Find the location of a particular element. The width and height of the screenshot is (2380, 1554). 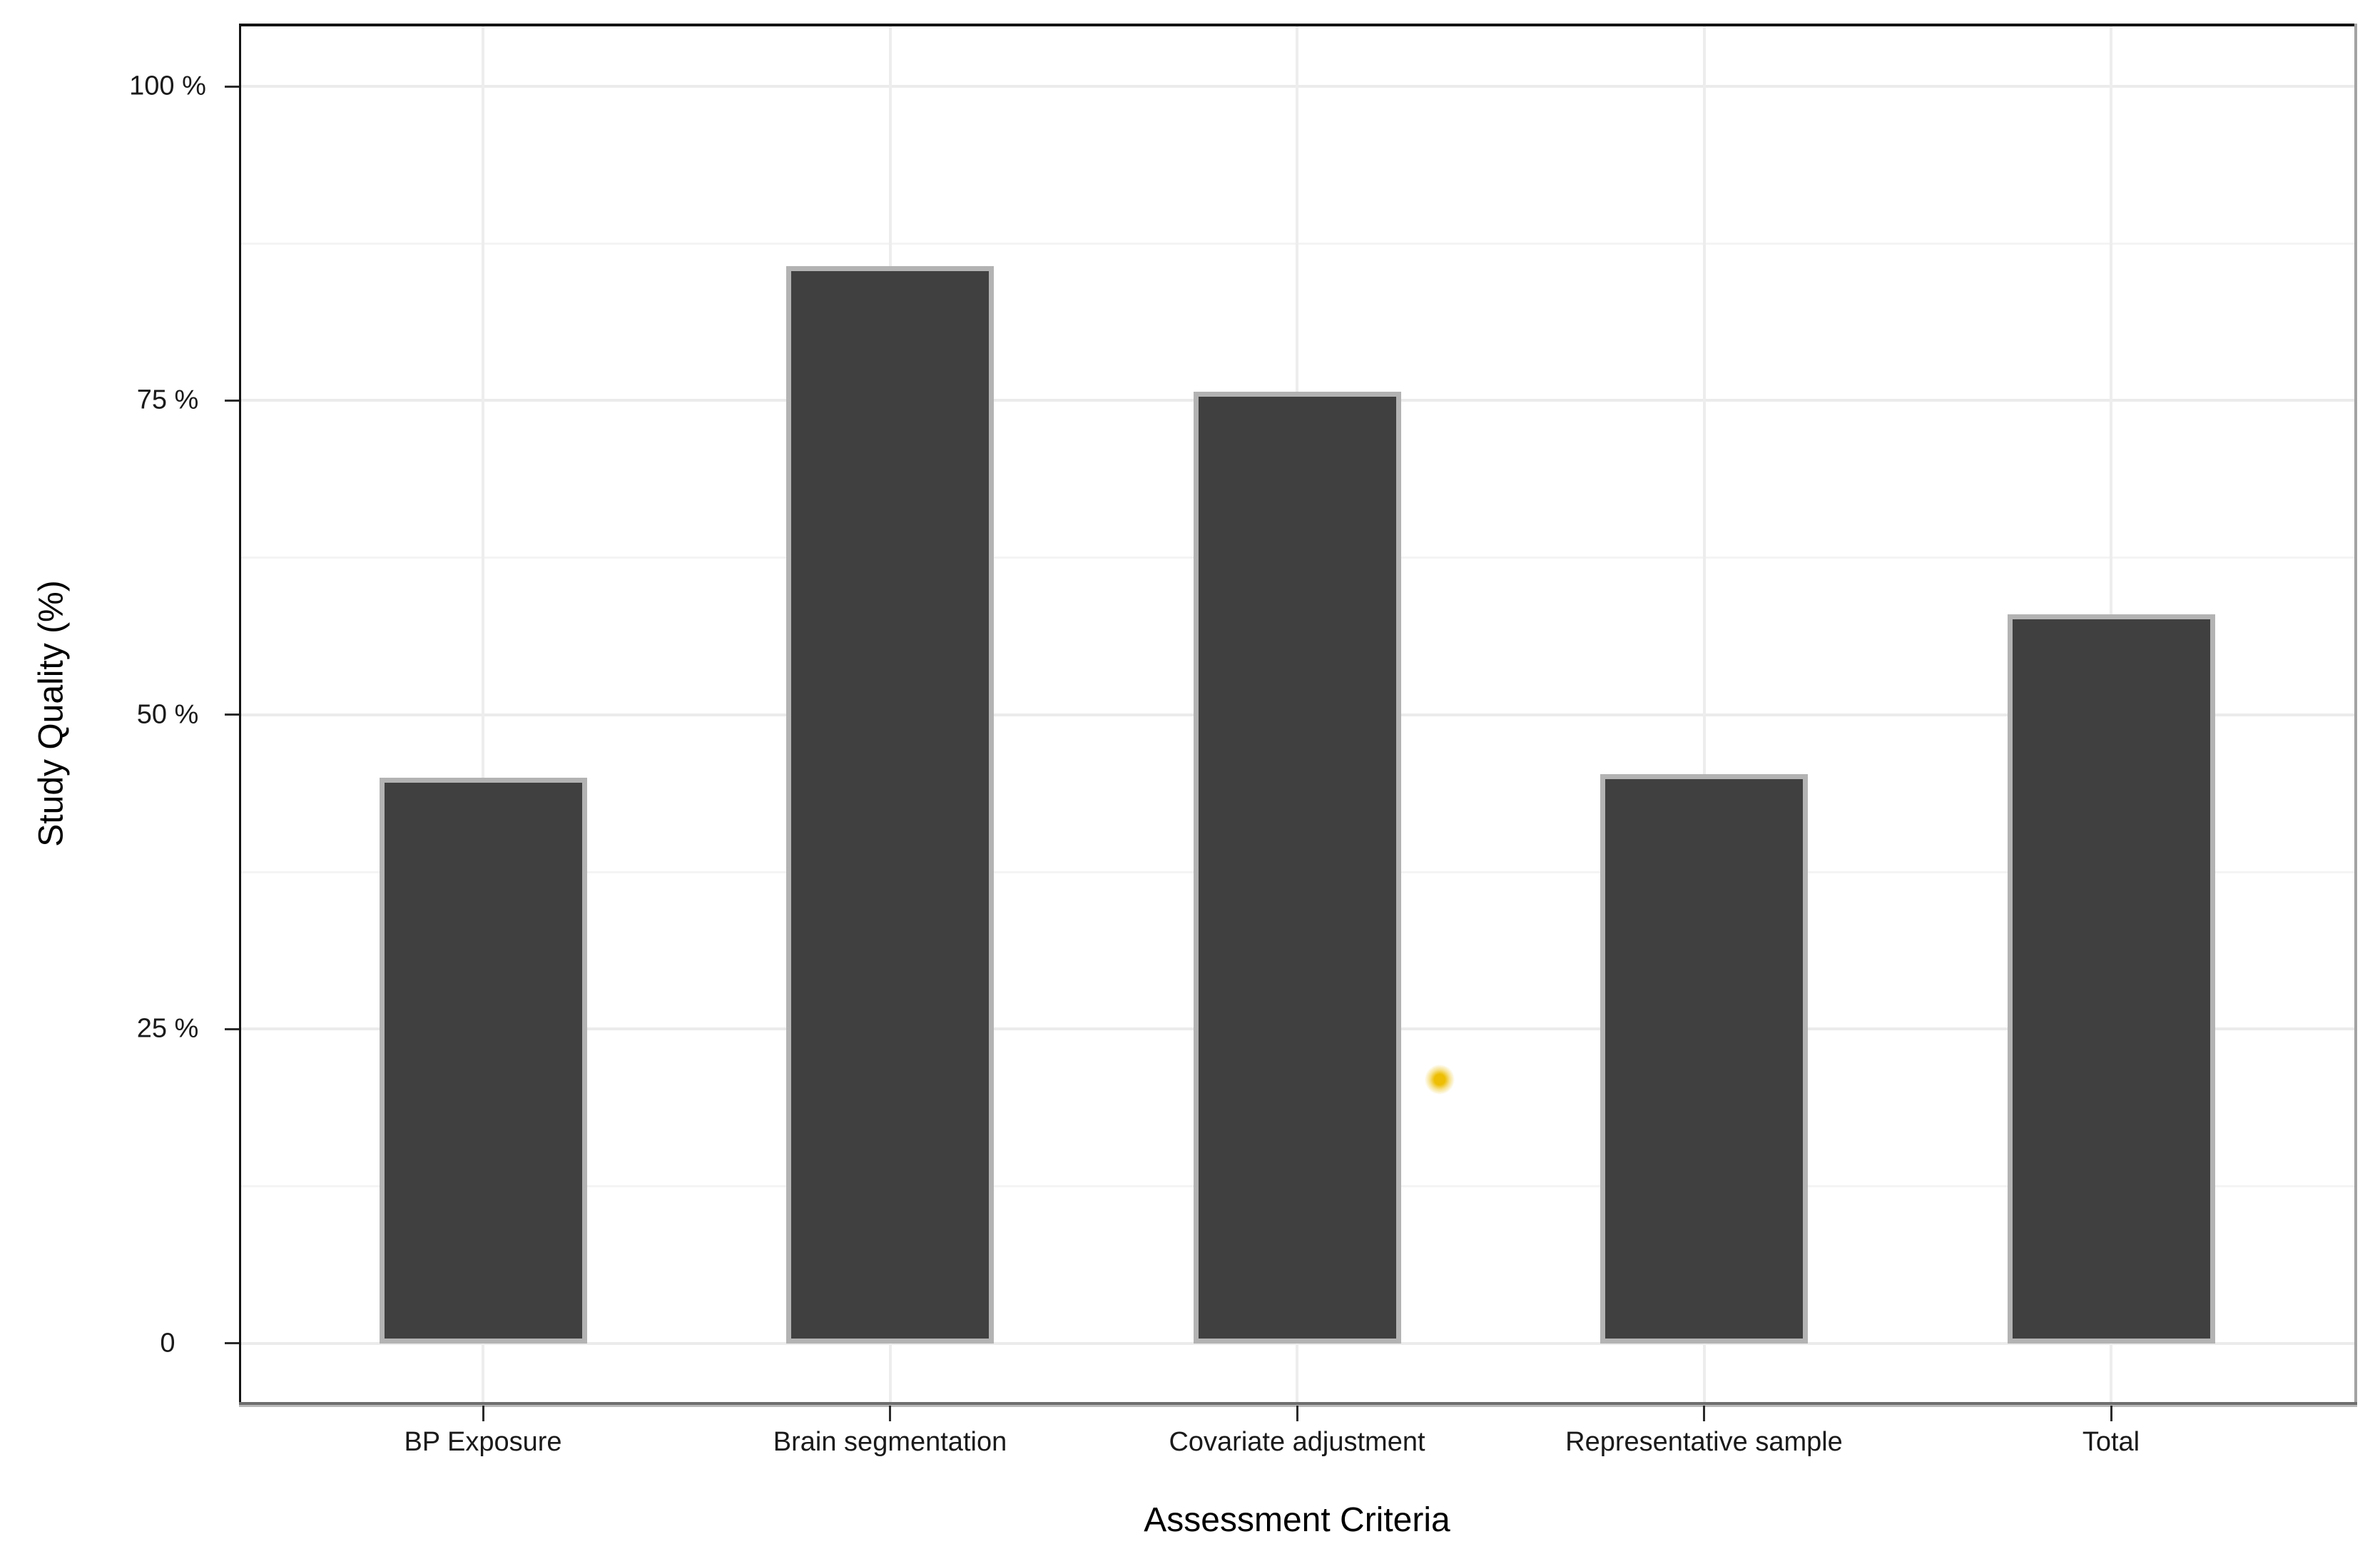

bar-brain-segmentation is located at coordinates (890, 804).